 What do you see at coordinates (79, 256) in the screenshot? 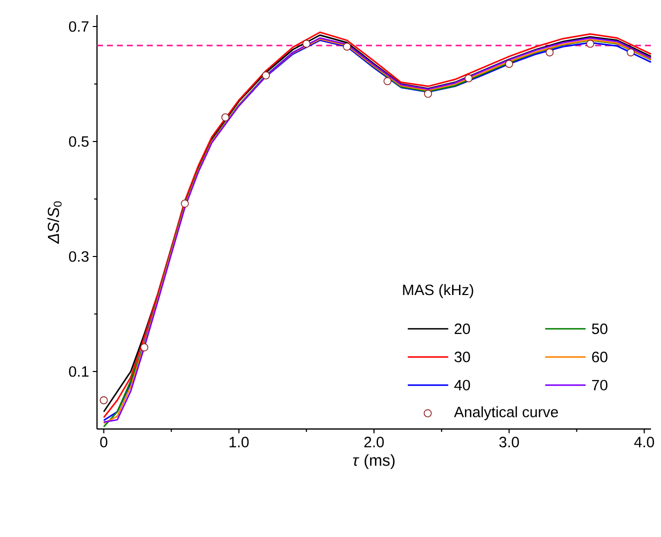
I see `y-tick-label: 0.3` at bounding box center [79, 256].